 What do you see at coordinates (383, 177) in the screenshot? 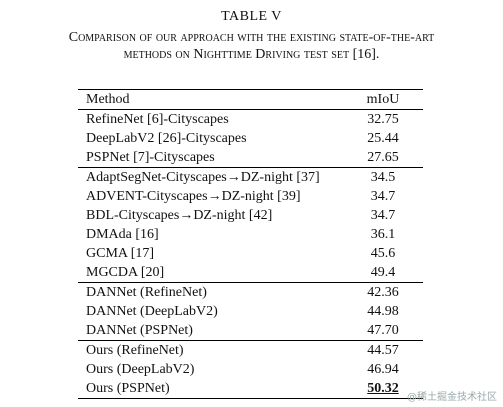
I see `miou-cell: 34.5` at bounding box center [383, 177].